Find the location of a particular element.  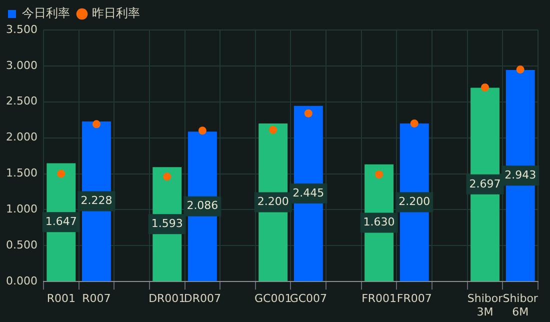

data-label: 1.593 is located at coordinates (167, 223).